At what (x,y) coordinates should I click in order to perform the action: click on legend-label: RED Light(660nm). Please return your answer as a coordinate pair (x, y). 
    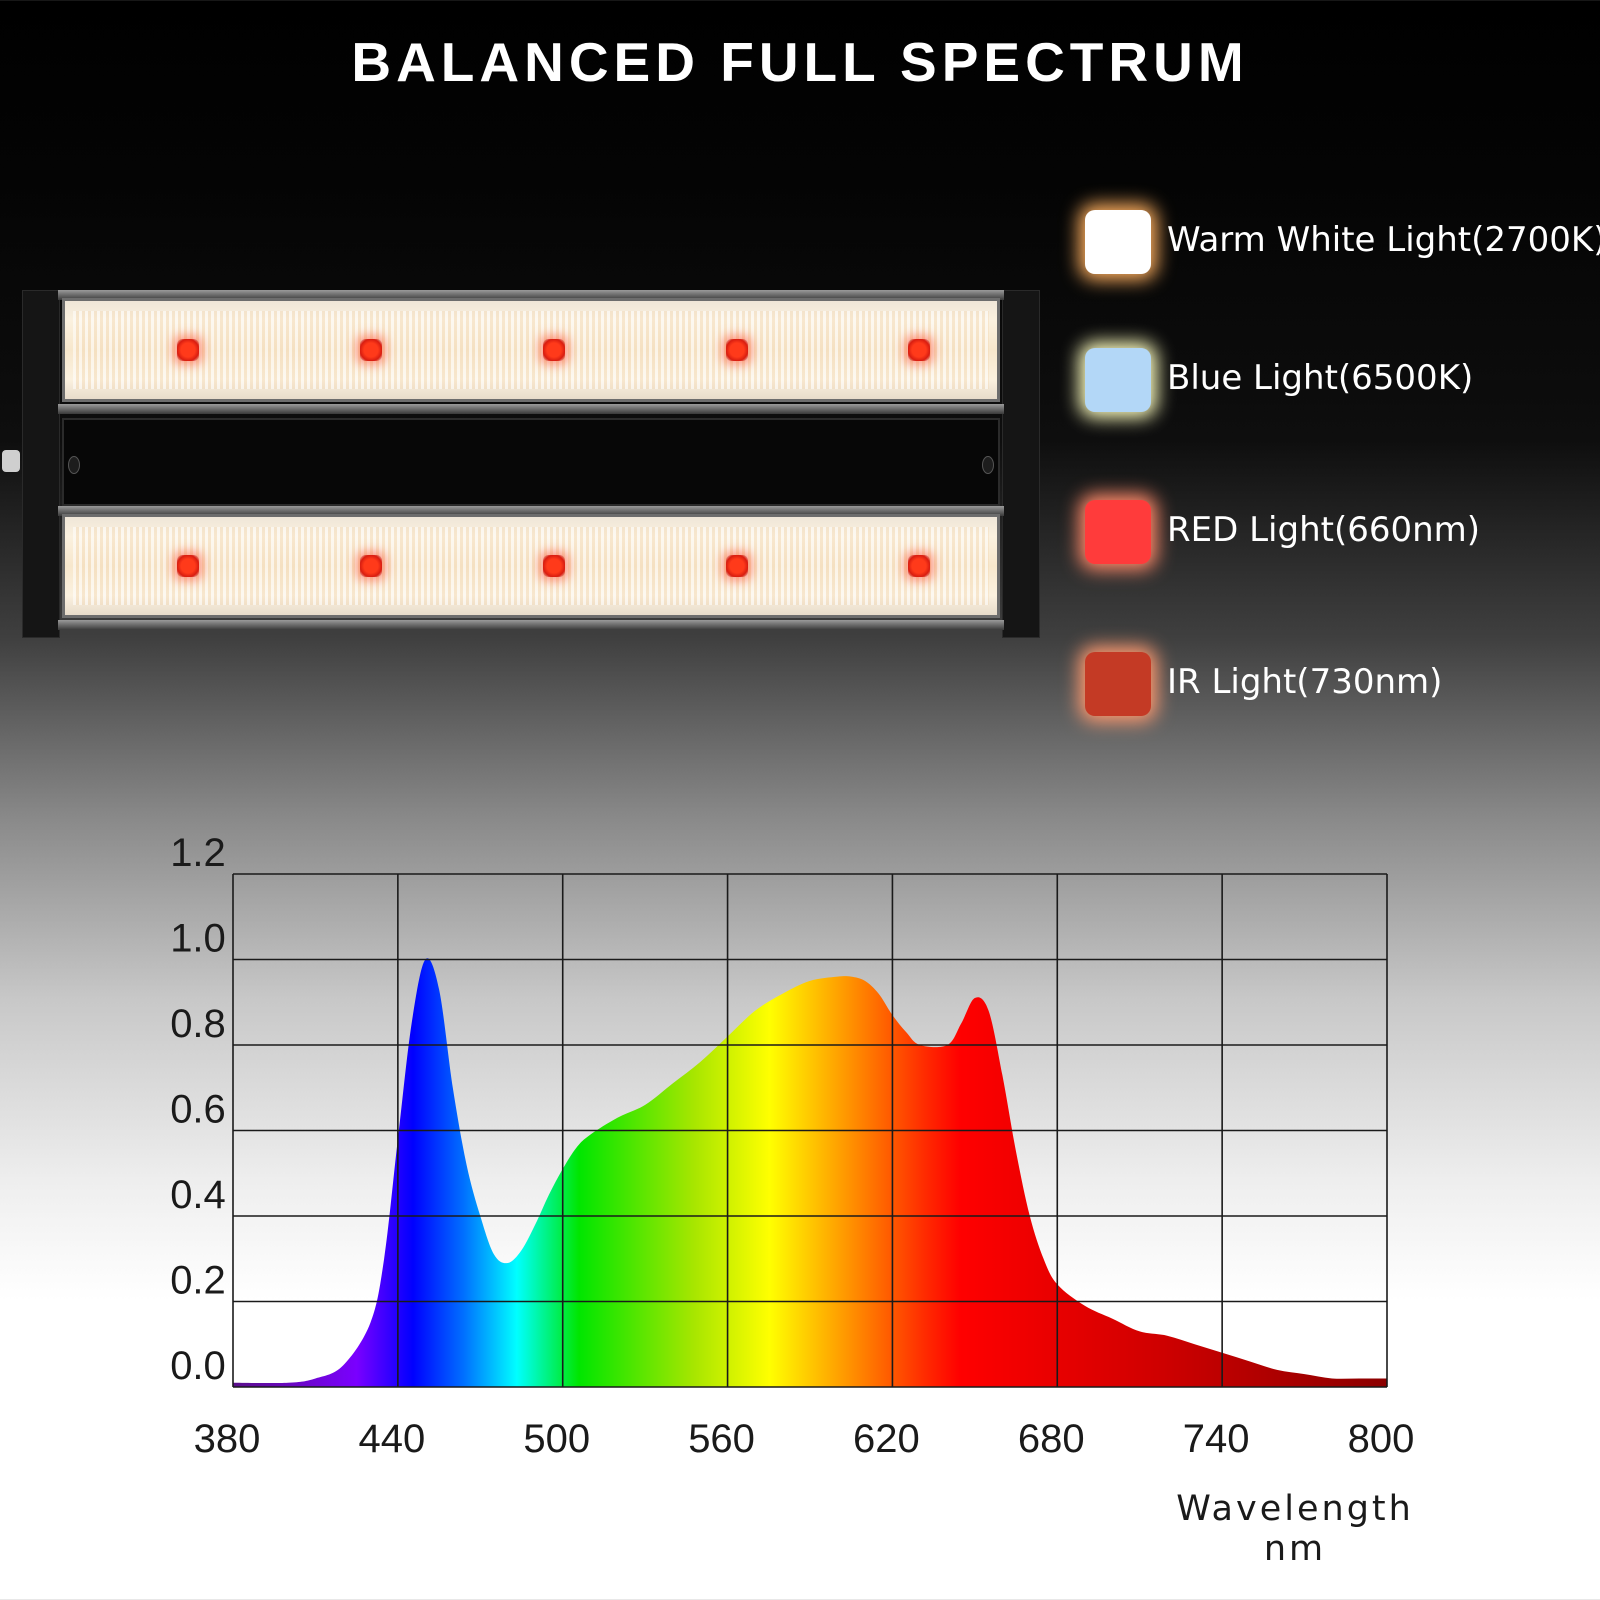
    Looking at the image, I should click on (1324, 530).